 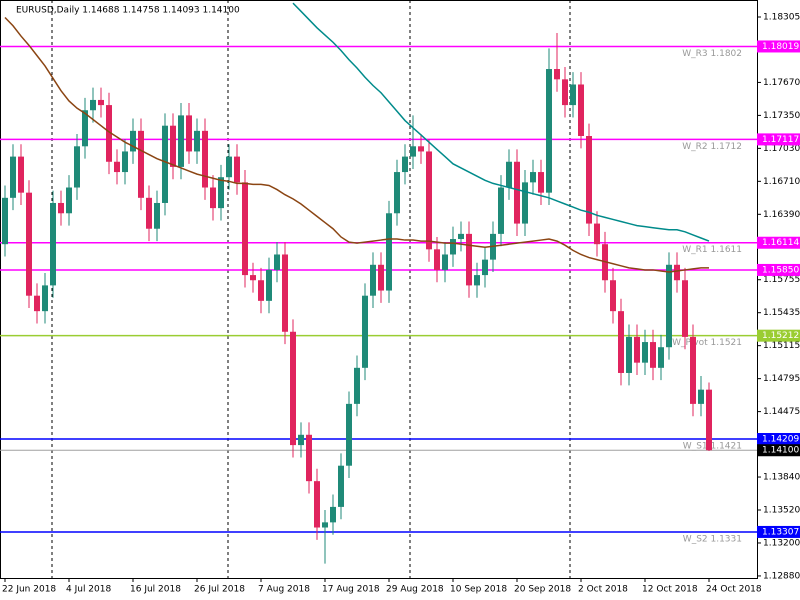 I want to click on price-label: 1.17117, so click(x=780, y=140).